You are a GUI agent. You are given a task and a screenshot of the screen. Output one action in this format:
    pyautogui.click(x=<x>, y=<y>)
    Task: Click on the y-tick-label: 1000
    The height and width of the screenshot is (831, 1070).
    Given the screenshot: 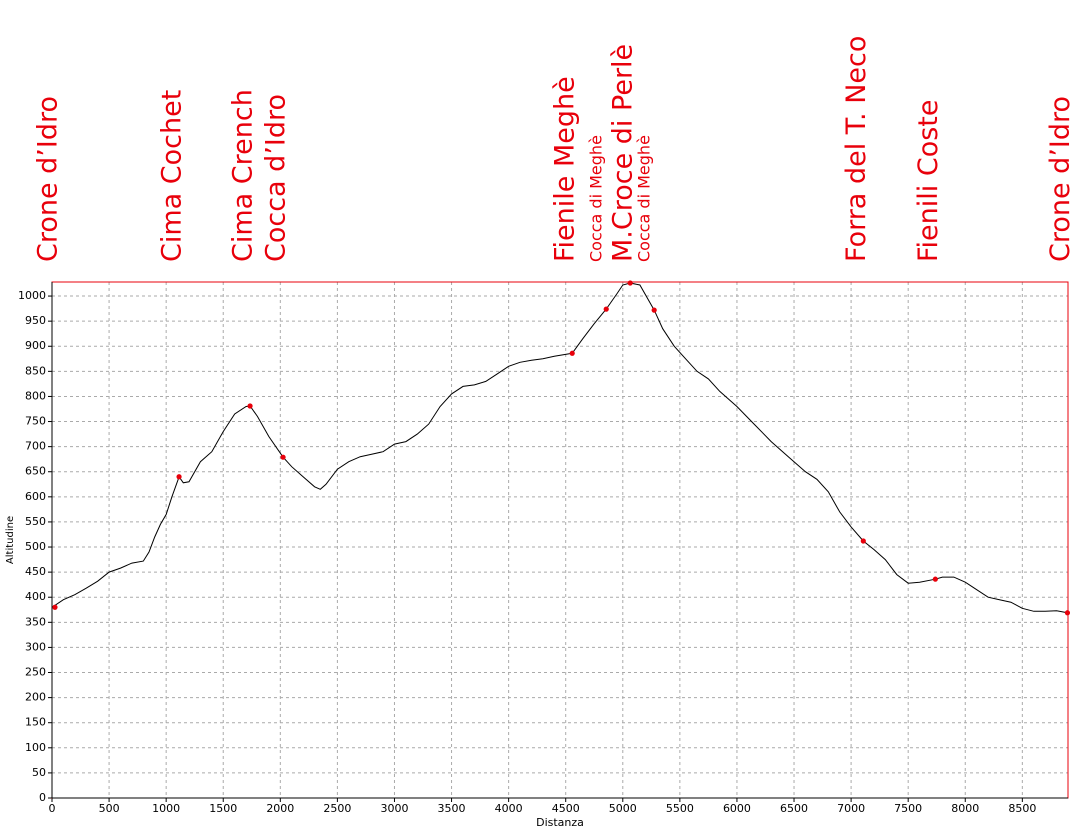 What is the action you would take?
    pyautogui.click(x=32, y=295)
    